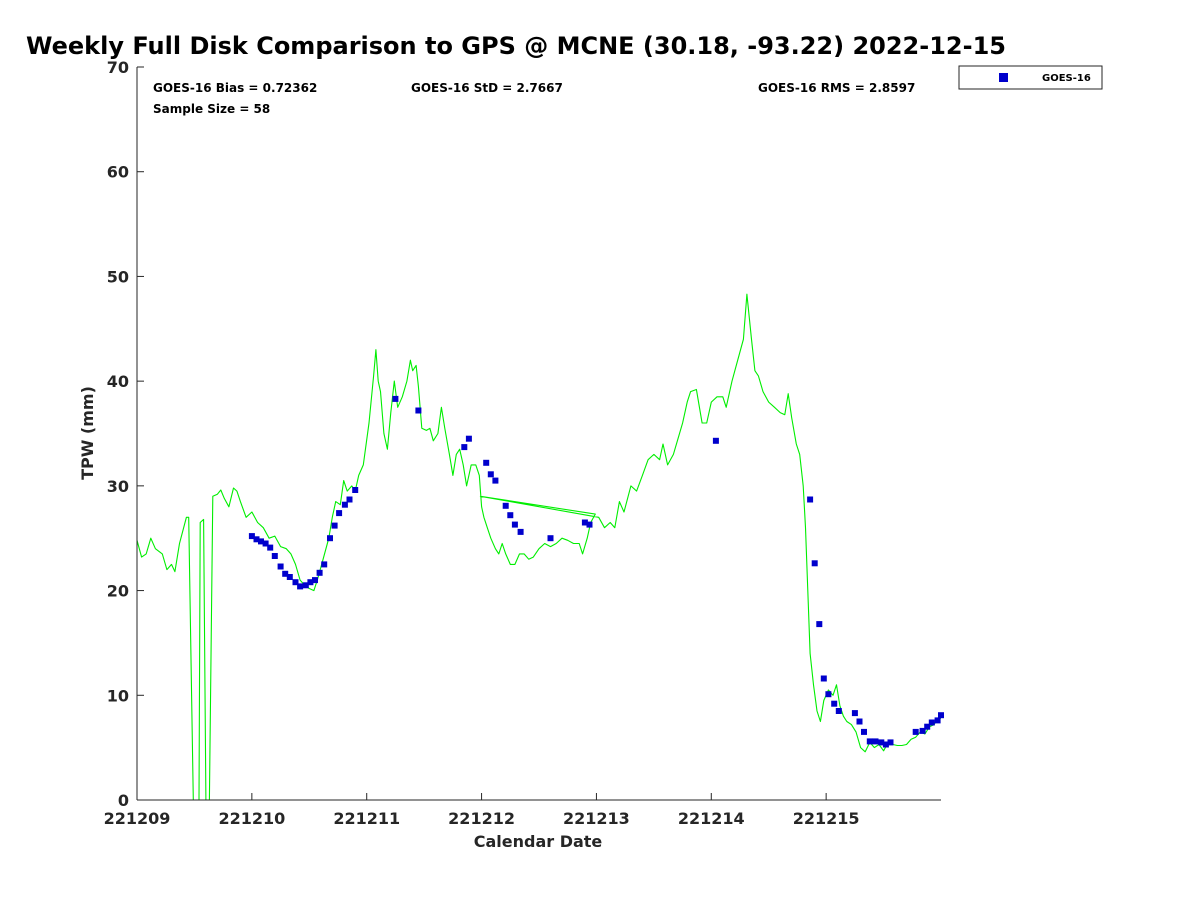 The height and width of the screenshot is (900, 1200). I want to click on stat-sample-size: Sample Size = 58, so click(211, 109).